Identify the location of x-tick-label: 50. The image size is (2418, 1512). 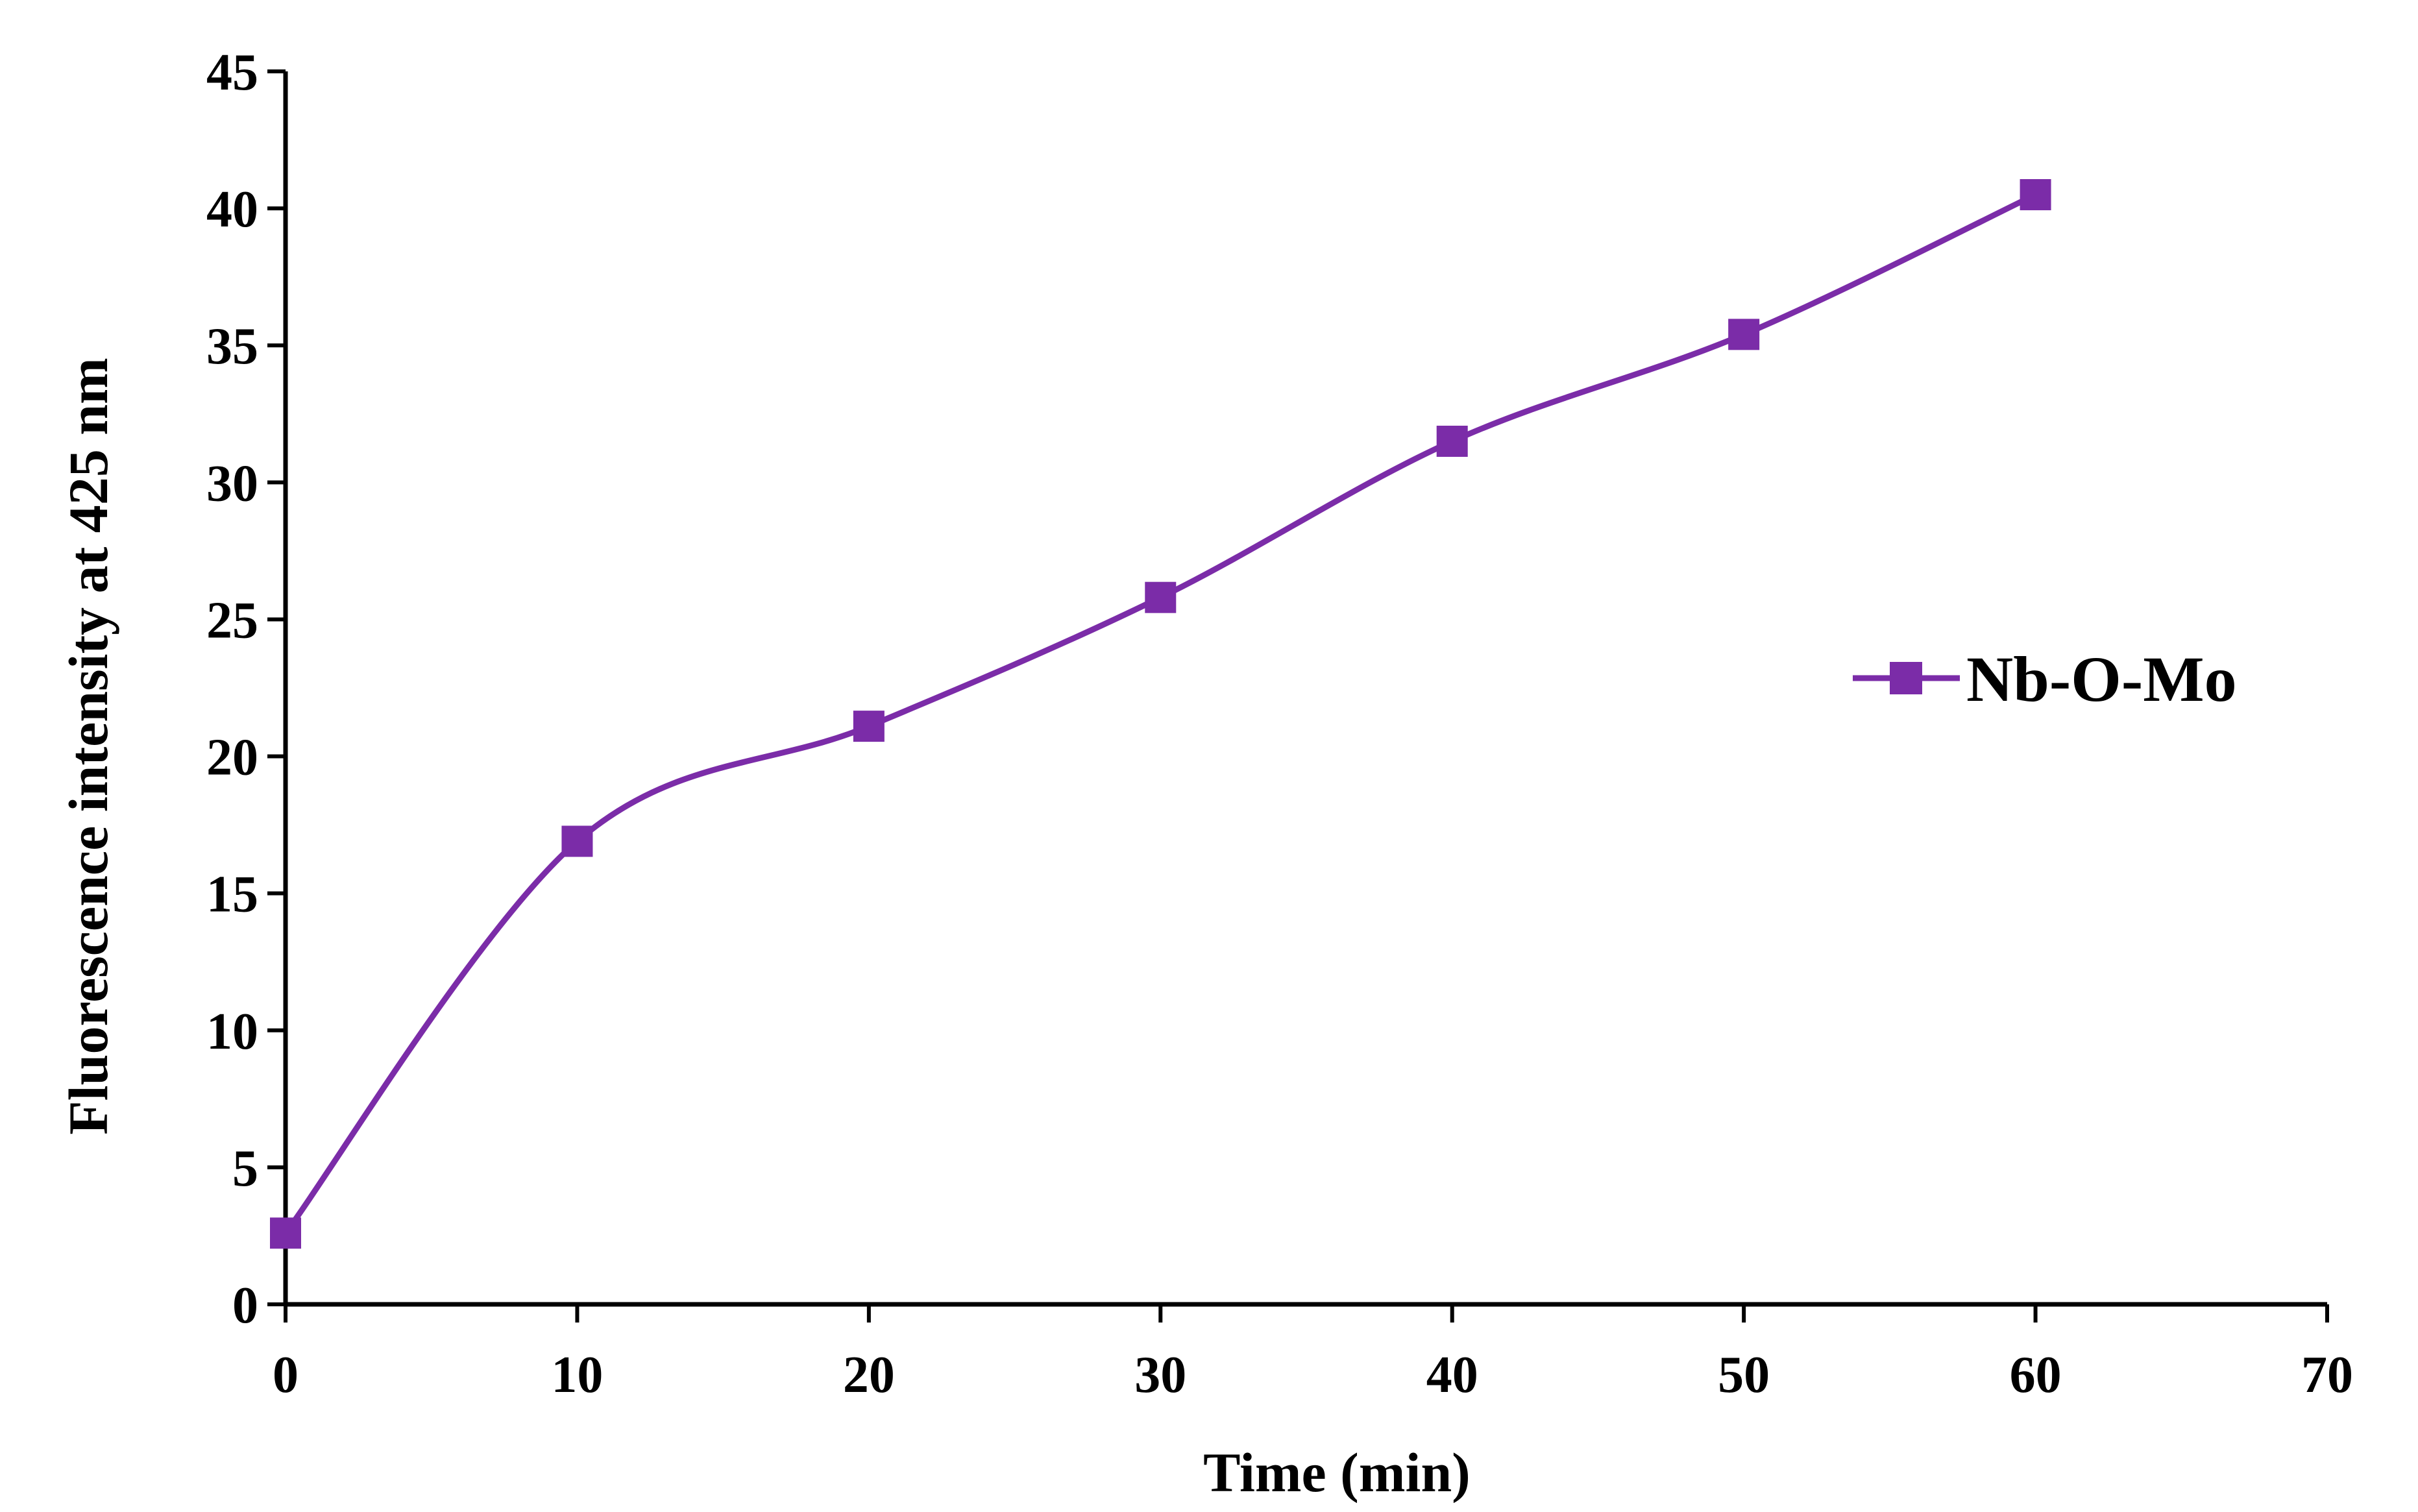
(1744, 1375).